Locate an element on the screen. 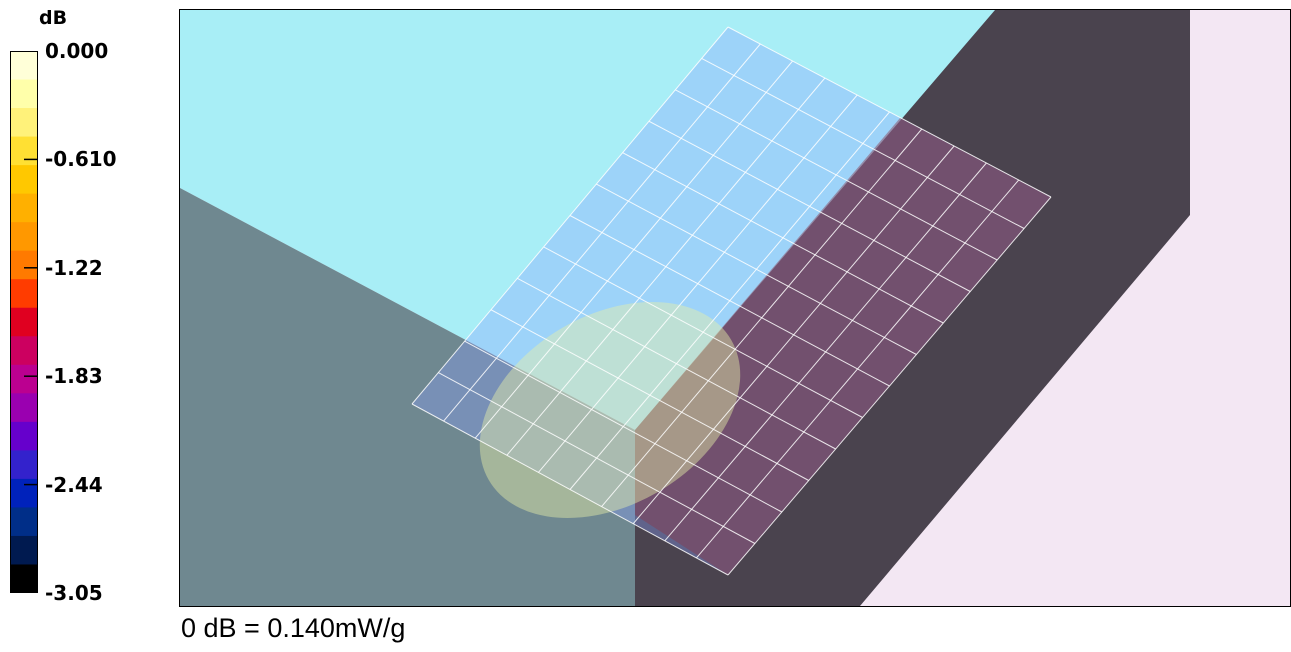 Image resolution: width=1291 pixels, height=652 pixels. color-scale-tick-label: -2.44 is located at coordinates (74, 484).